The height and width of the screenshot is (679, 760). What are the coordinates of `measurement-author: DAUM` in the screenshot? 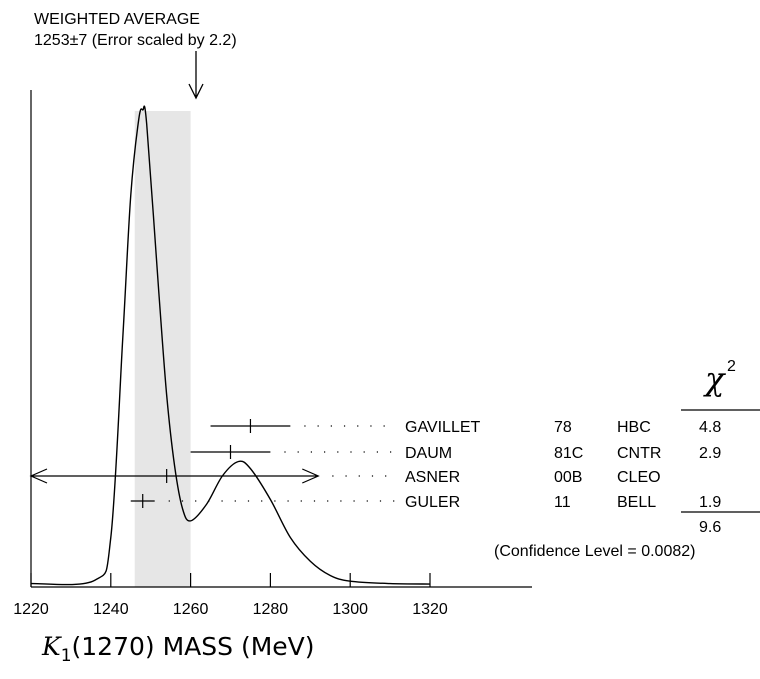 It's located at (428, 453).